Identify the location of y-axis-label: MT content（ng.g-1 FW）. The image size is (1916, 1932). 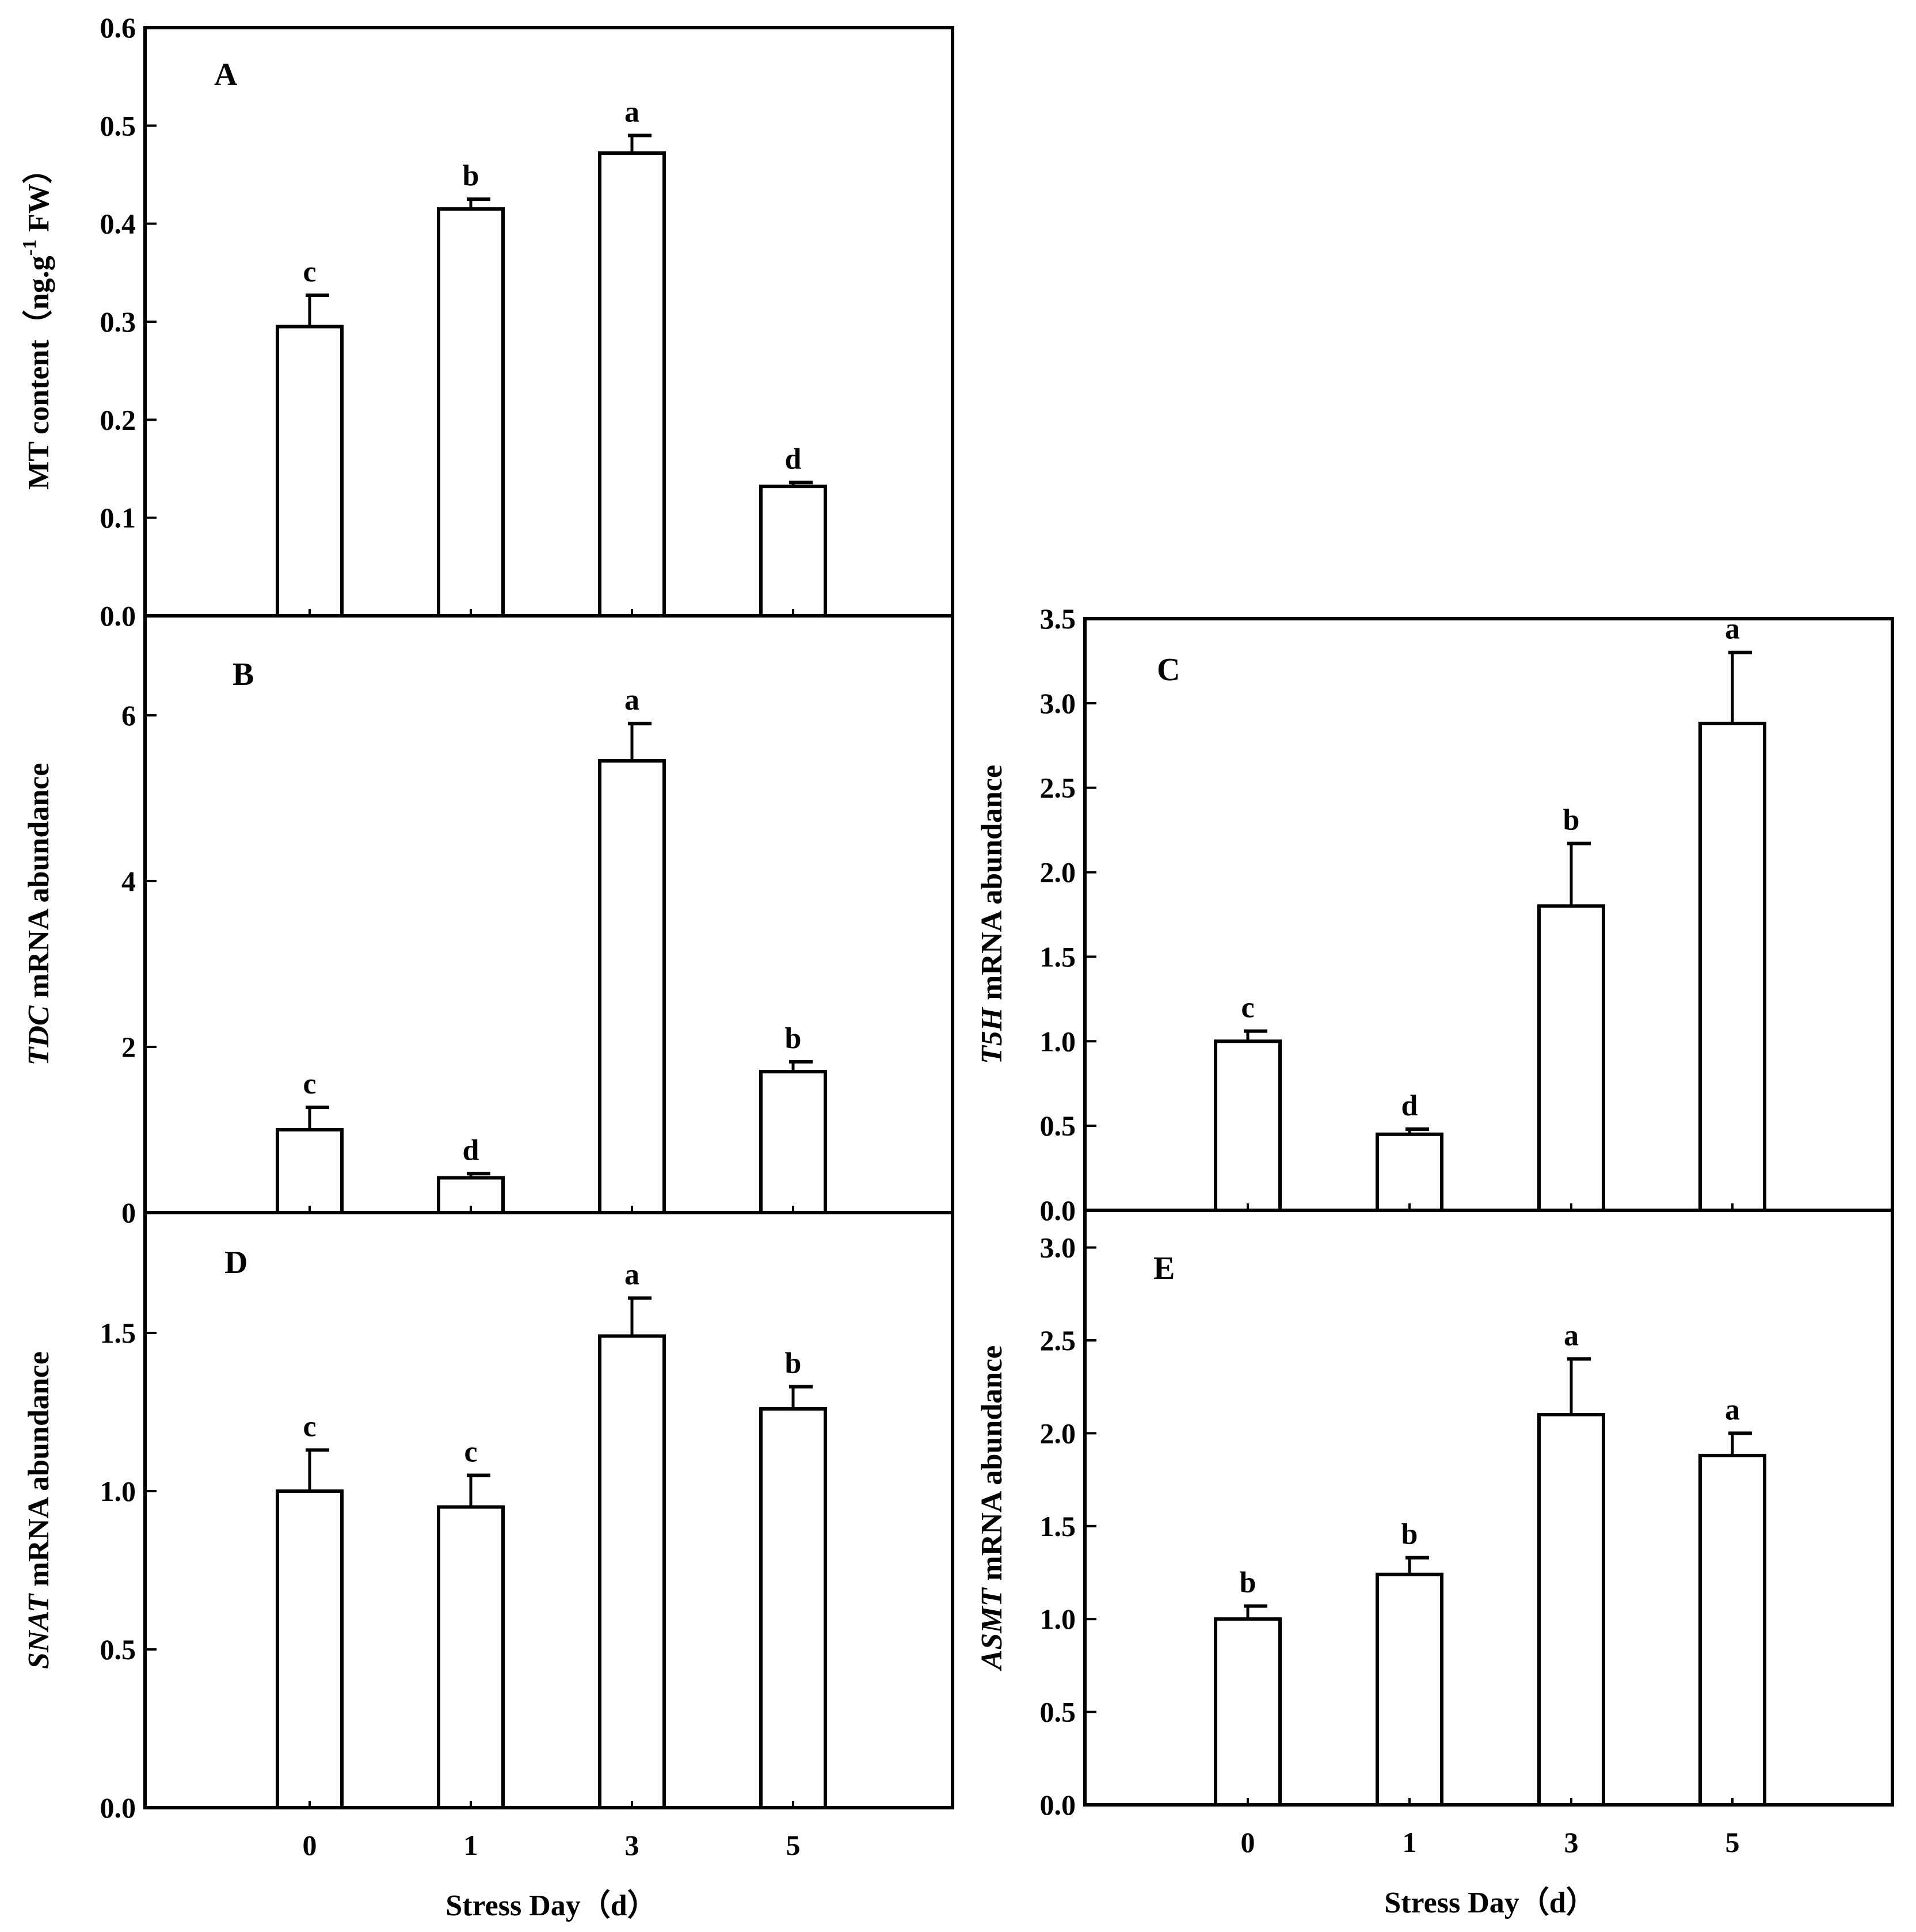
(37, 321).